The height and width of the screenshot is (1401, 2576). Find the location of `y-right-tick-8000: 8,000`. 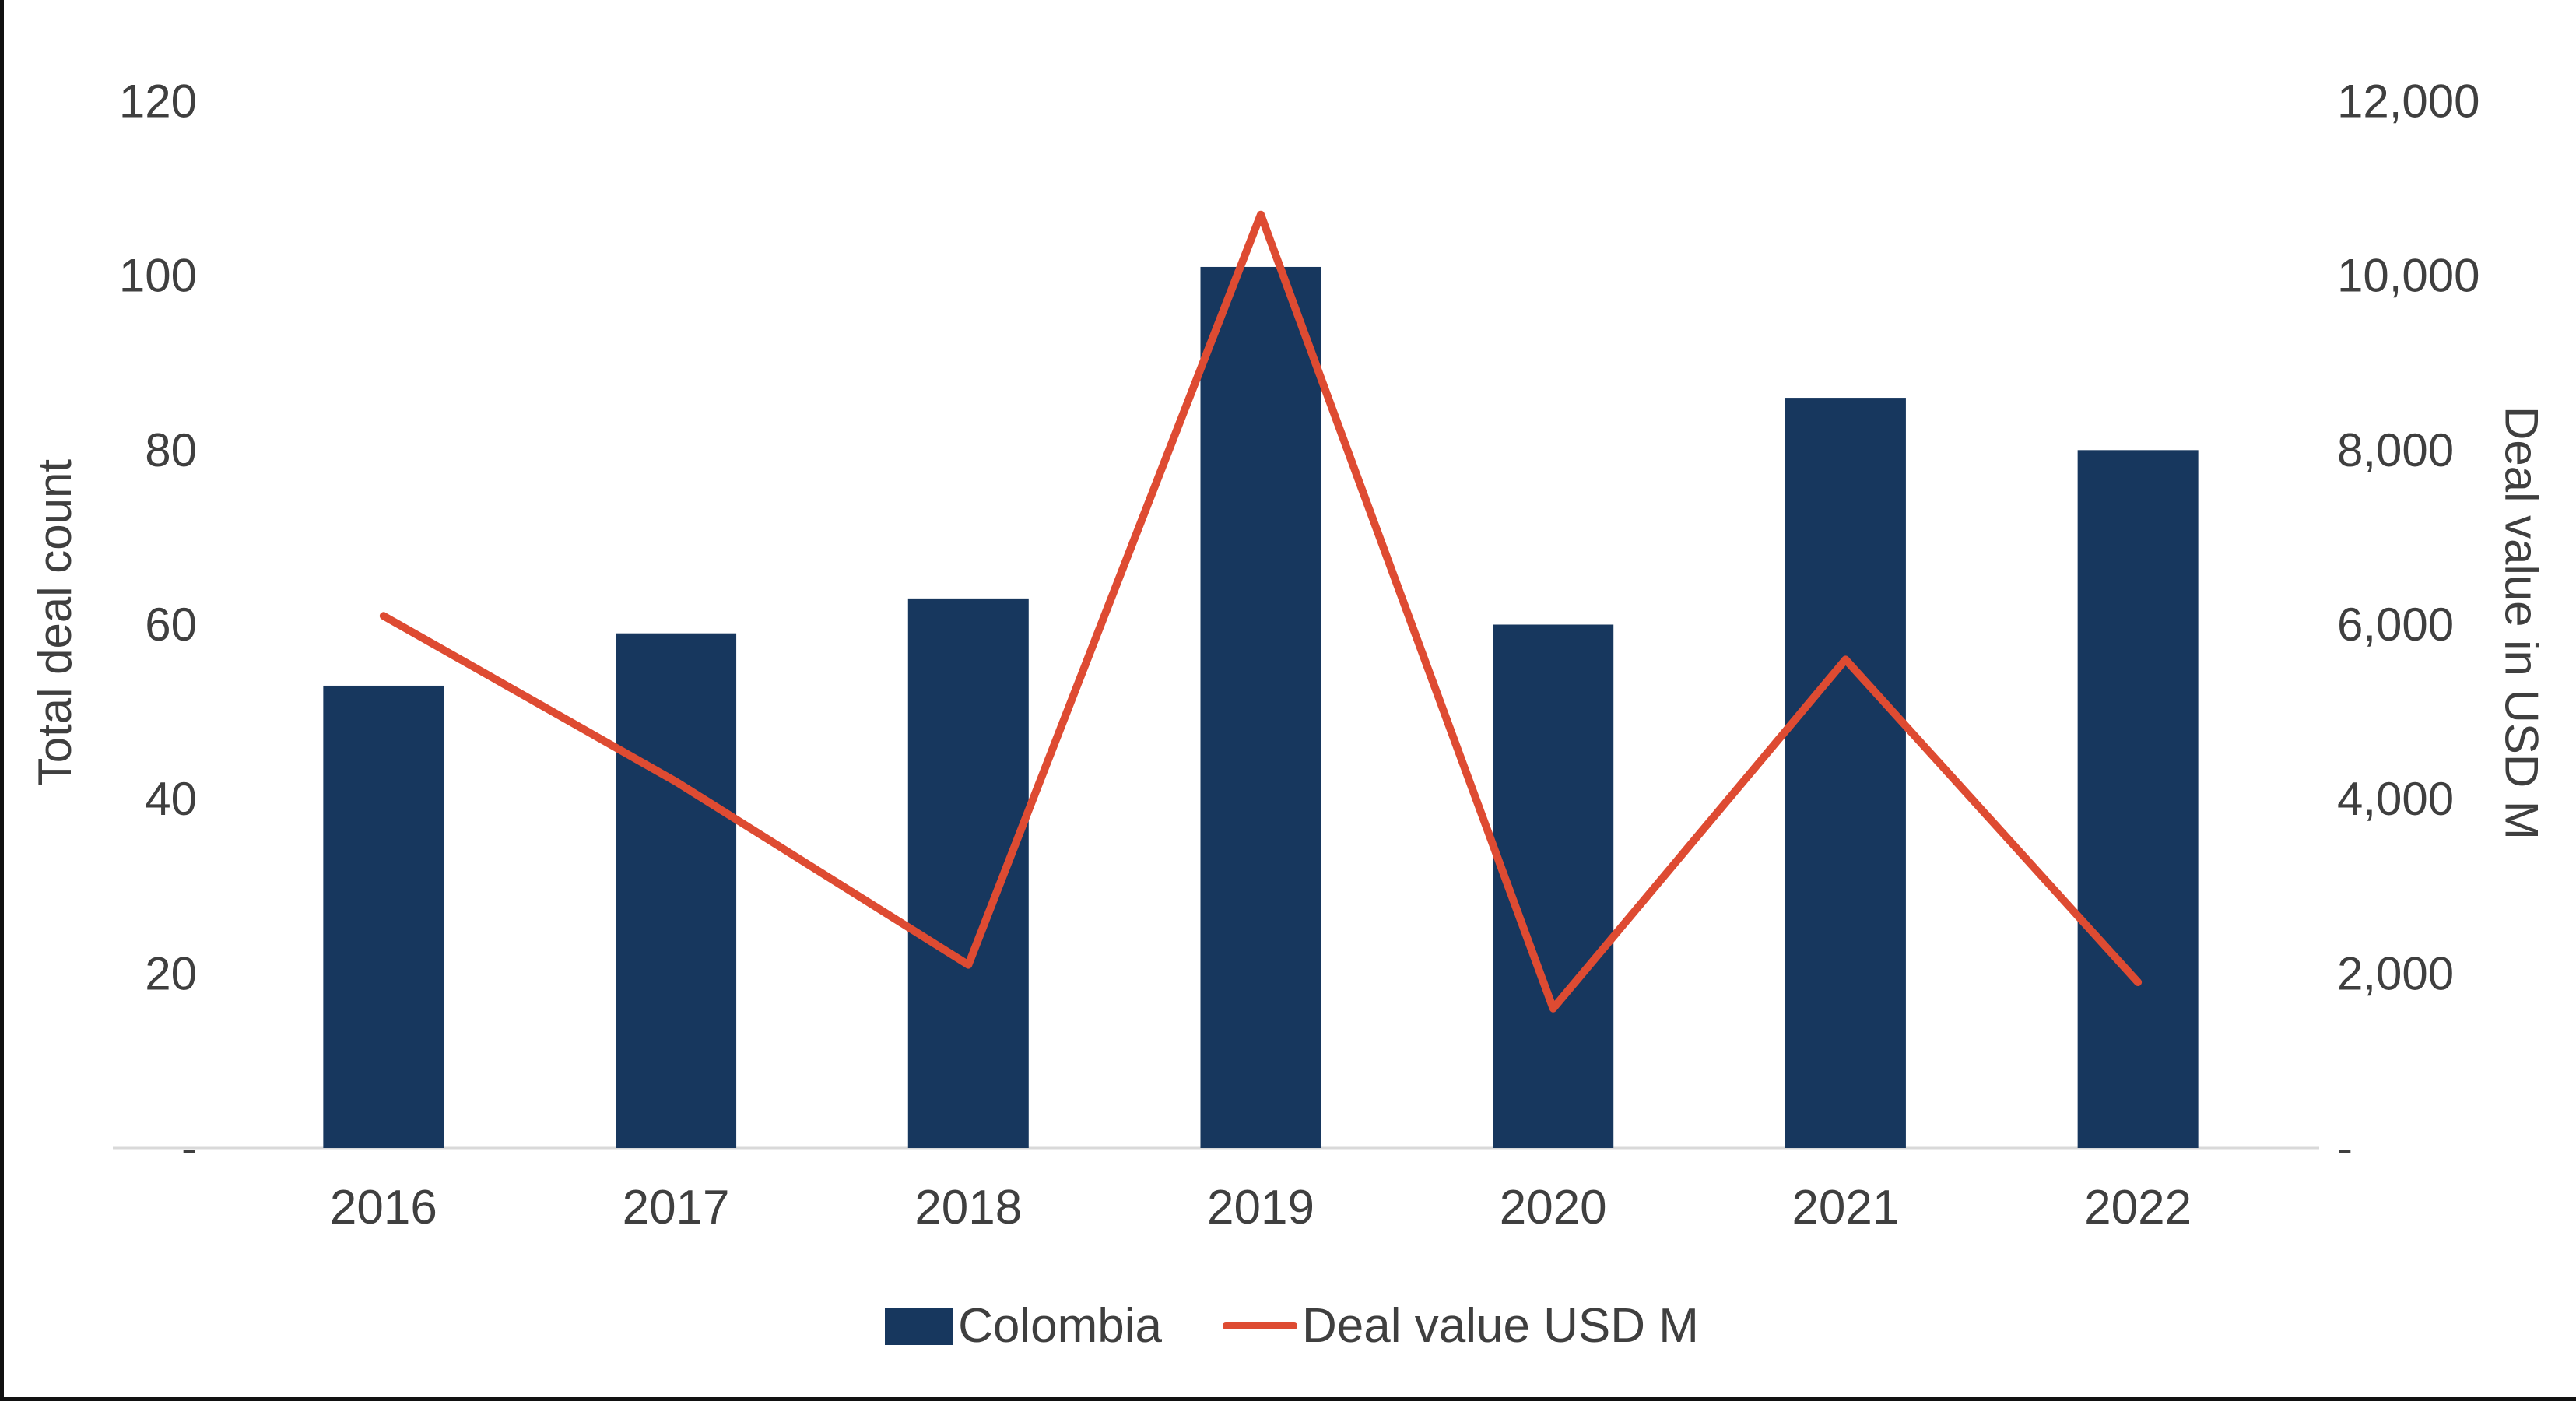

y-right-tick-8000: 8,000 is located at coordinates (2396, 450).